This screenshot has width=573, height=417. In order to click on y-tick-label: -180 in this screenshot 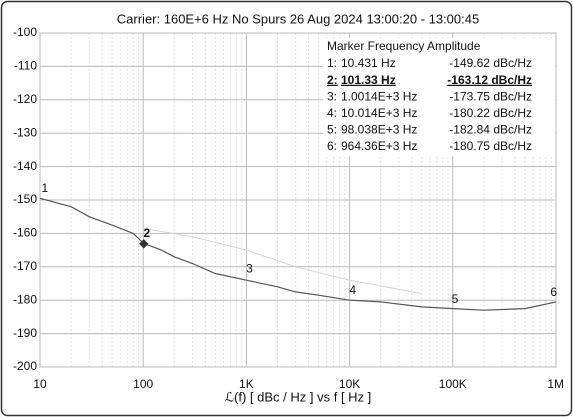, I will do `click(25, 299)`.